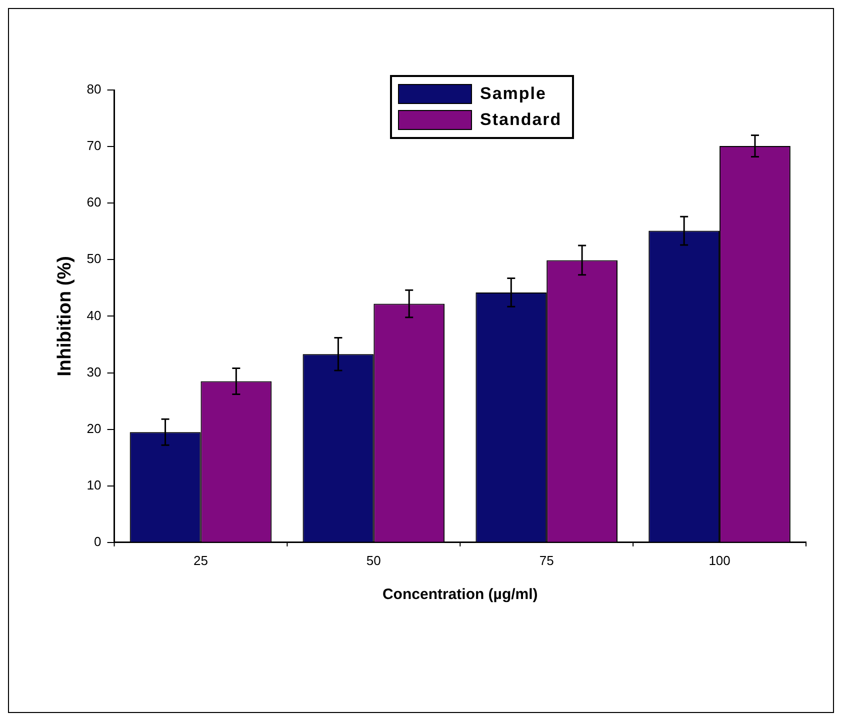  What do you see at coordinates (200, 560) in the screenshot?
I see `x-tick-label: 25` at bounding box center [200, 560].